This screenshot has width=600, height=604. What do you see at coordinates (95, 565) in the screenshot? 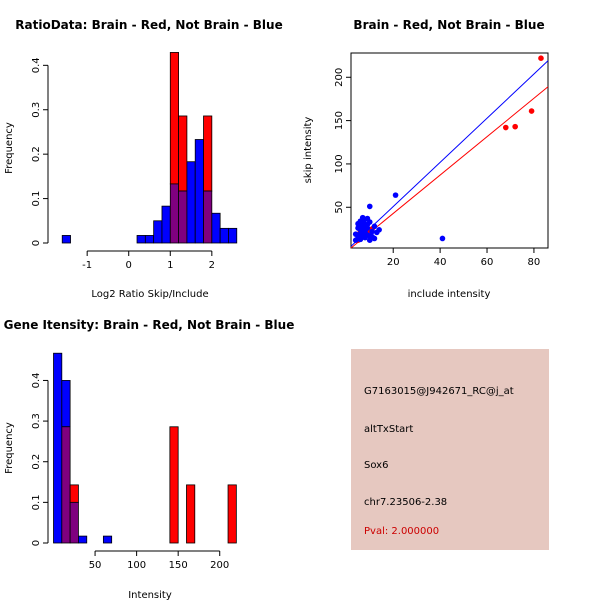
I see `gene-intensity-x-tick-label: 50` at bounding box center [95, 565].